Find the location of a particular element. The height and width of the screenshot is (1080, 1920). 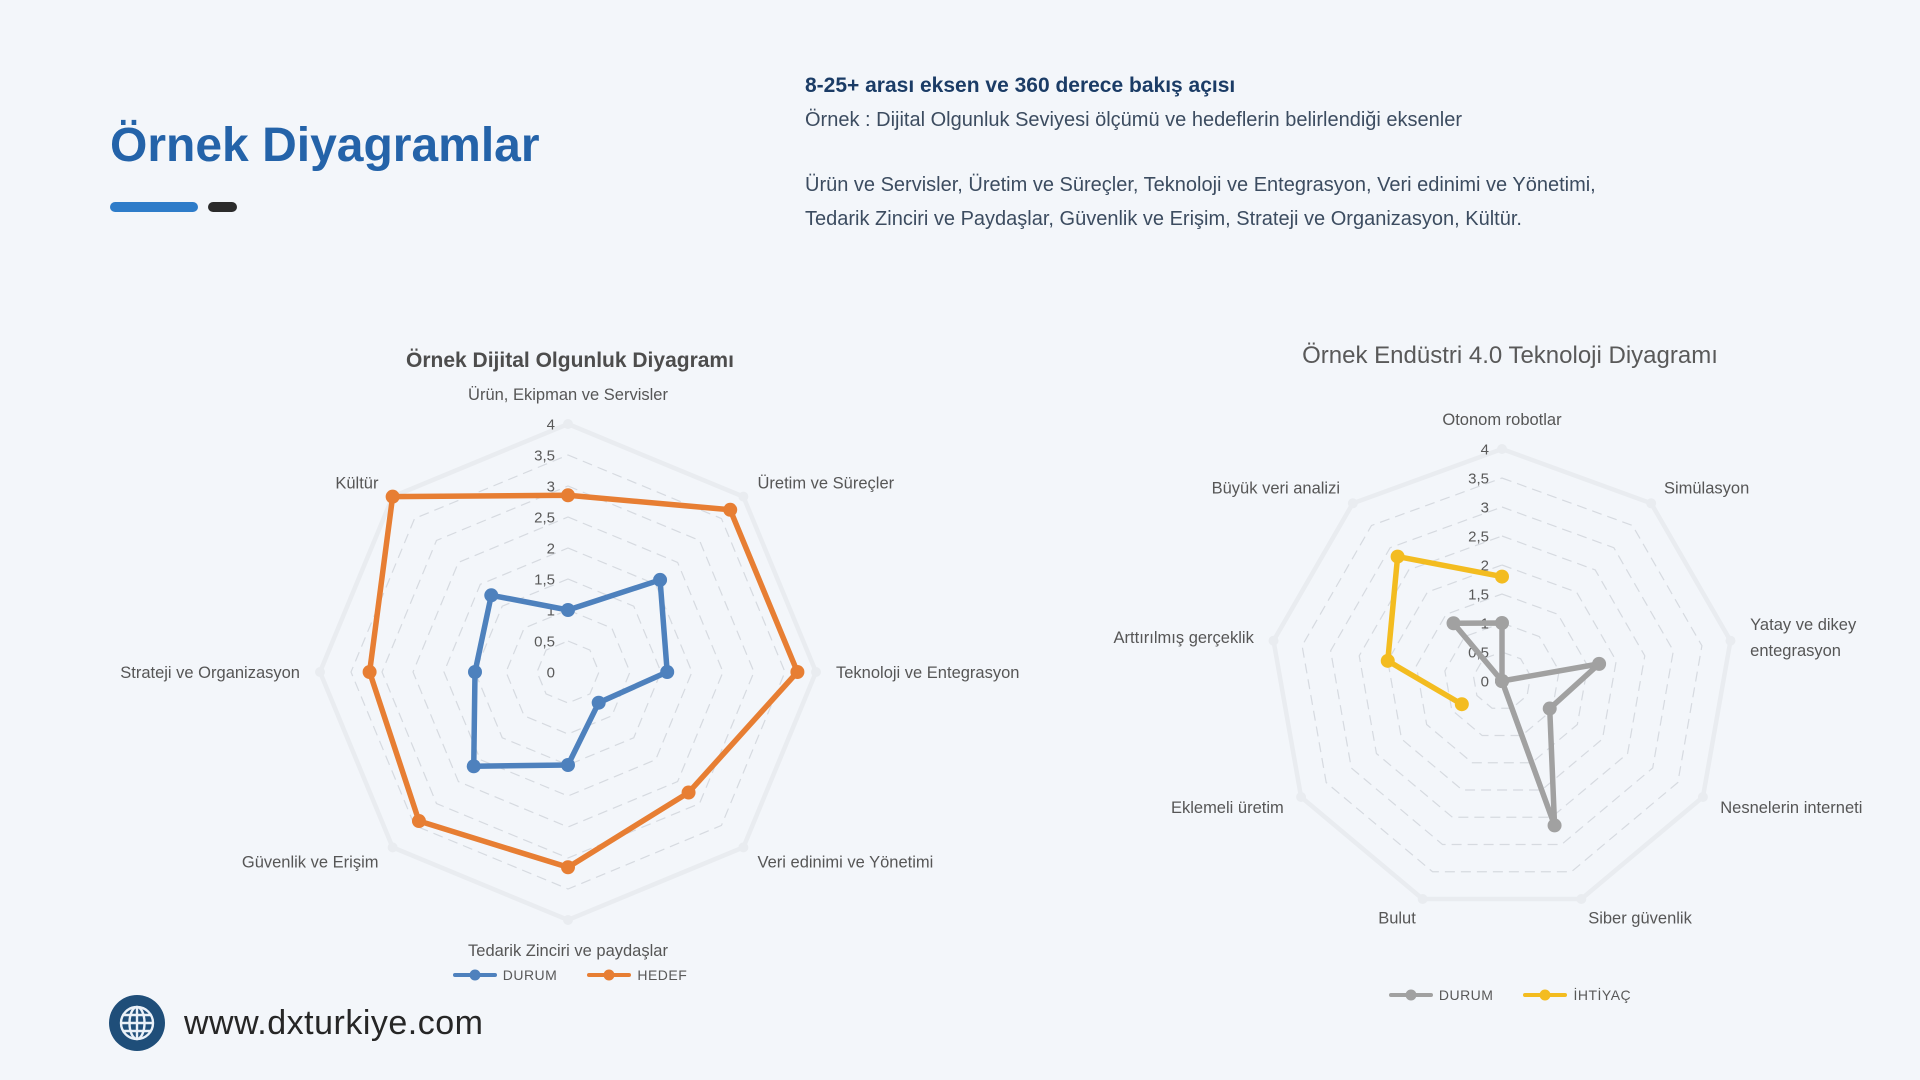

axis-label: Veri edinimi ve Yönetimi is located at coordinates (846, 862).